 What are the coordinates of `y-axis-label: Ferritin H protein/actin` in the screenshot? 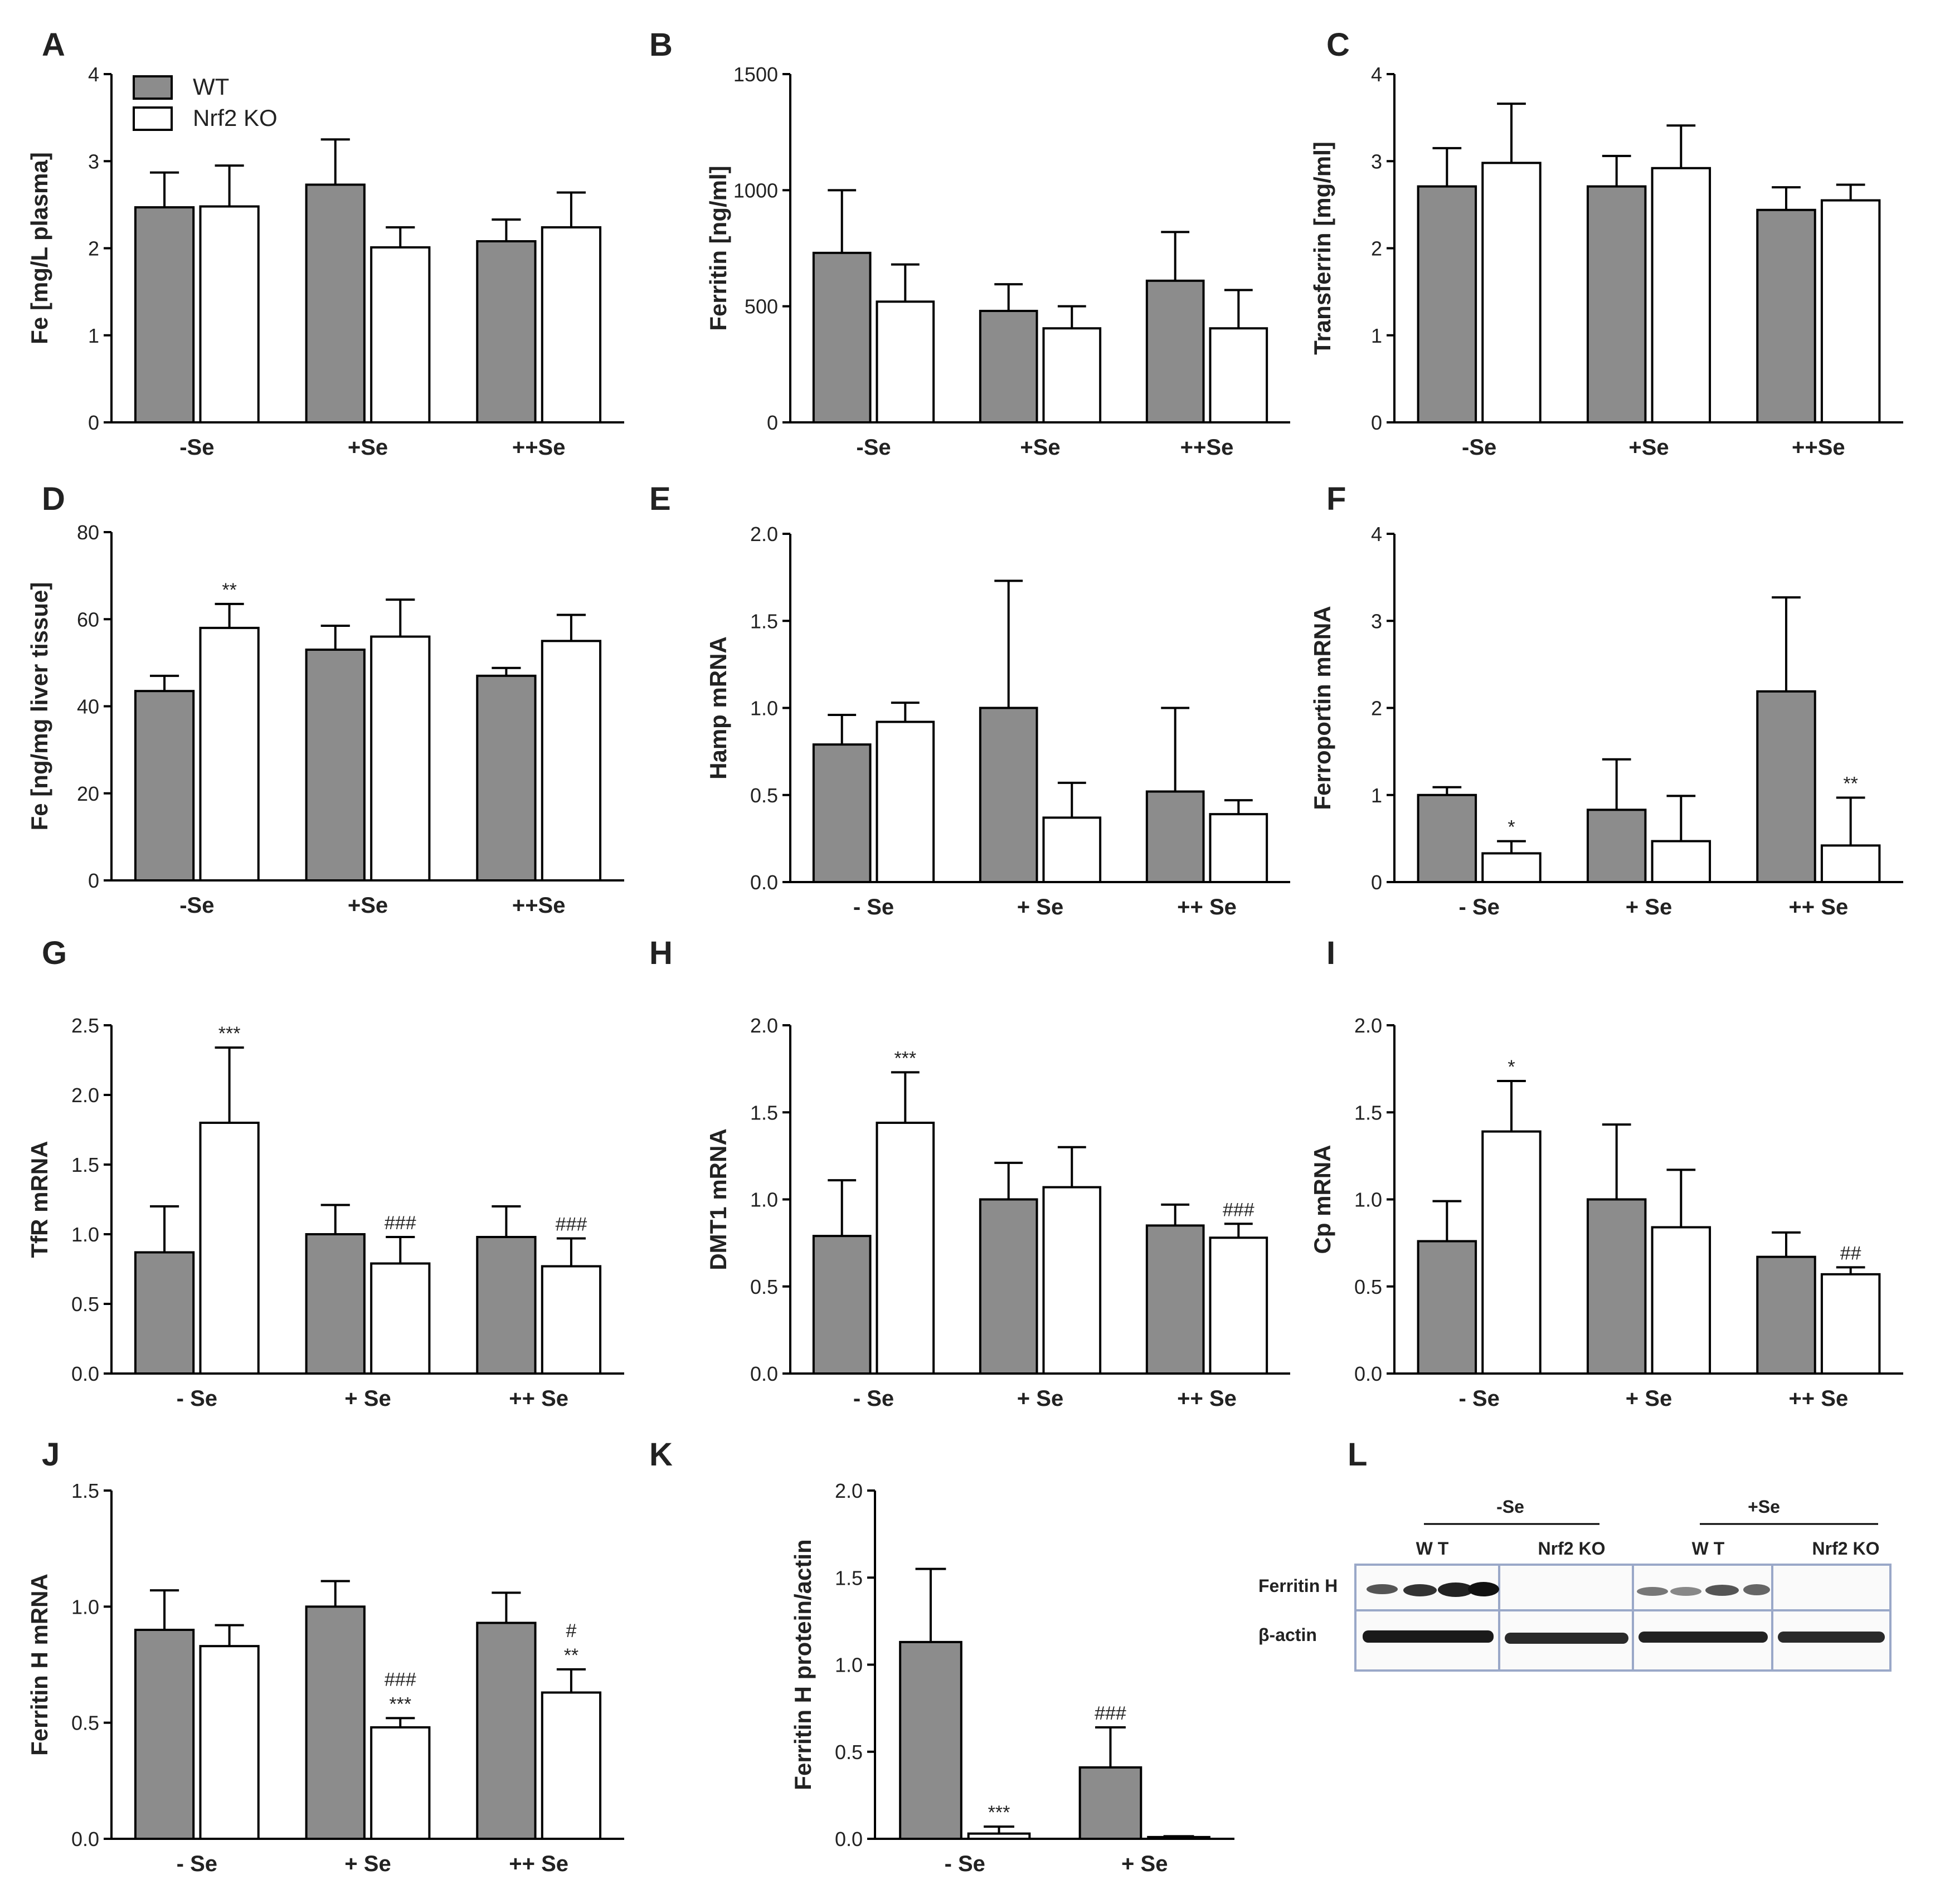 It's located at (803, 1664).